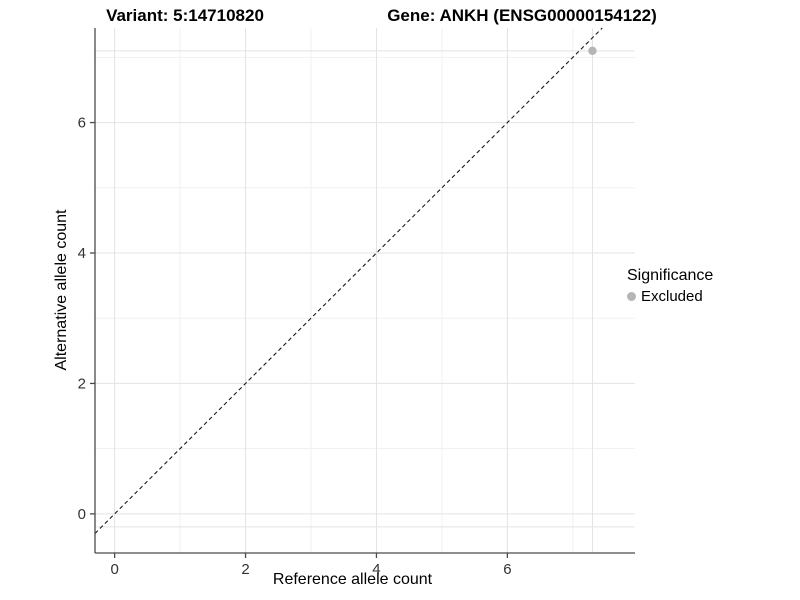 The image size is (800, 600). I want to click on legend-item-label: Excluded, so click(672, 296).